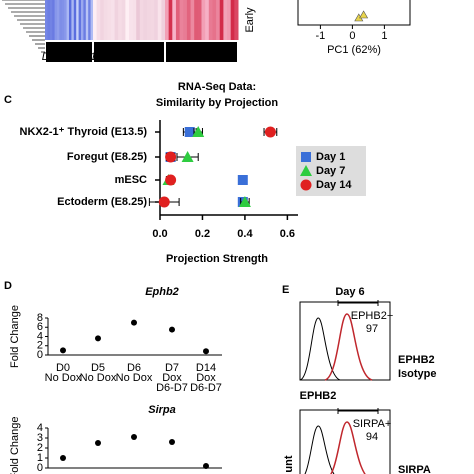  Describe the element at coordinates (318, 396) in the screenshot. I see `x-axis-label: EPHB2` at that location.